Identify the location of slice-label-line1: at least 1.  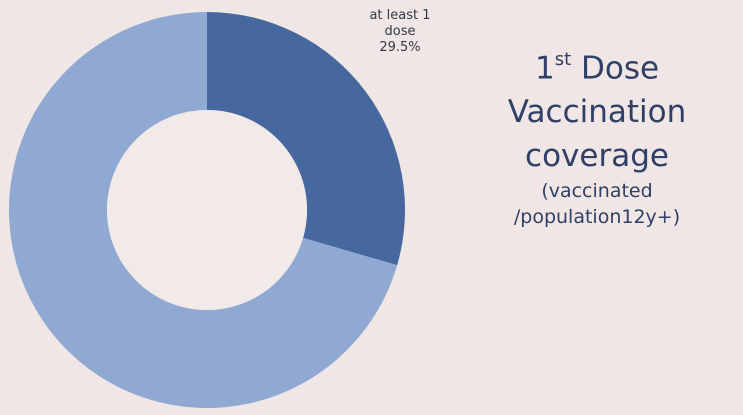
(400, 15).